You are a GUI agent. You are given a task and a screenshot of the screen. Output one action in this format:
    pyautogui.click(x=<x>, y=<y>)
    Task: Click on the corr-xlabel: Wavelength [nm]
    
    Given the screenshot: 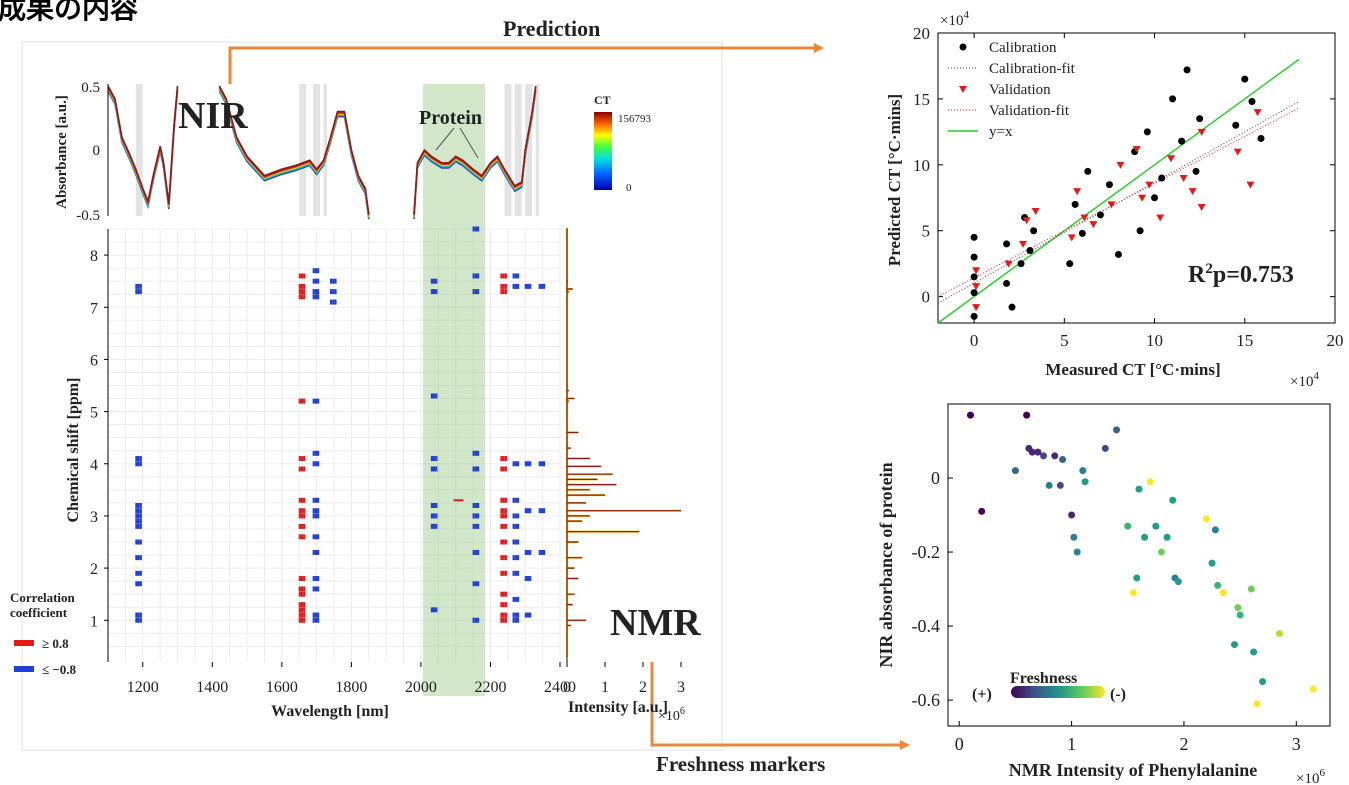 What is the action you would take?
    pyautogui.click(x=330, y=711)
    